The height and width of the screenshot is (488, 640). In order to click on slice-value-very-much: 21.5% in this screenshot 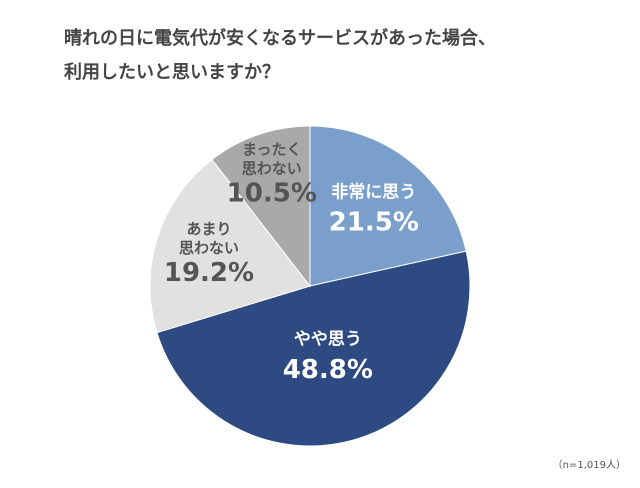, I will do `click(374, 222)`.